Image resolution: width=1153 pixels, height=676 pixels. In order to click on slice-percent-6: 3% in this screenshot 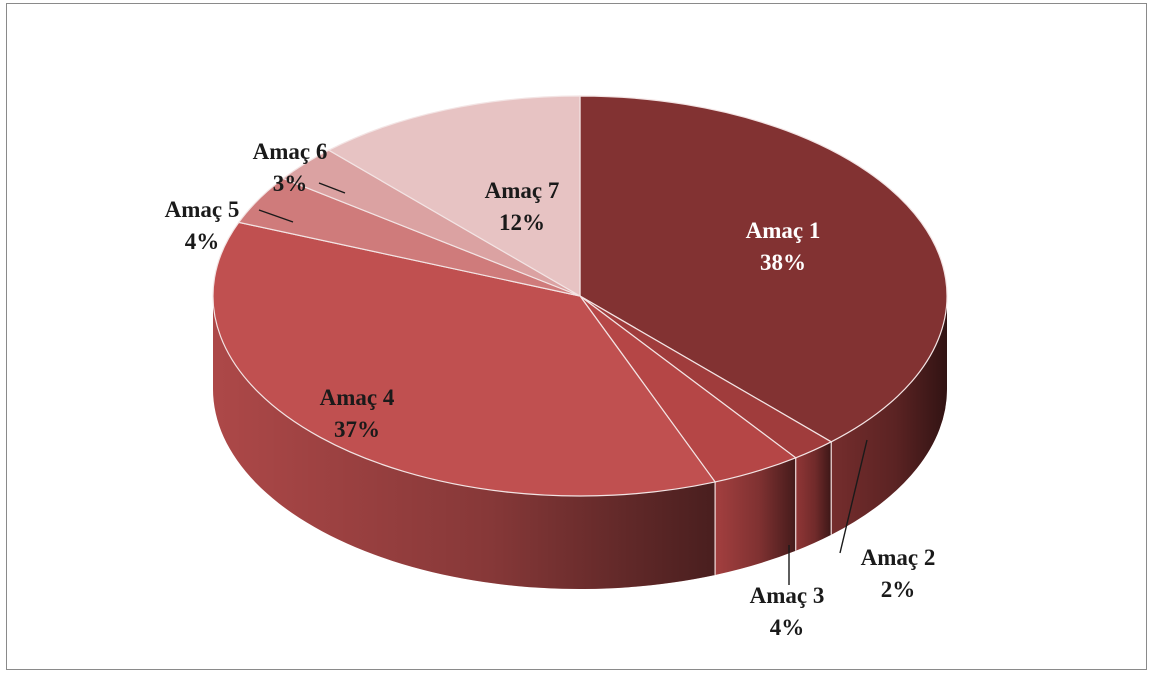, I will do `click(290, 183)`.